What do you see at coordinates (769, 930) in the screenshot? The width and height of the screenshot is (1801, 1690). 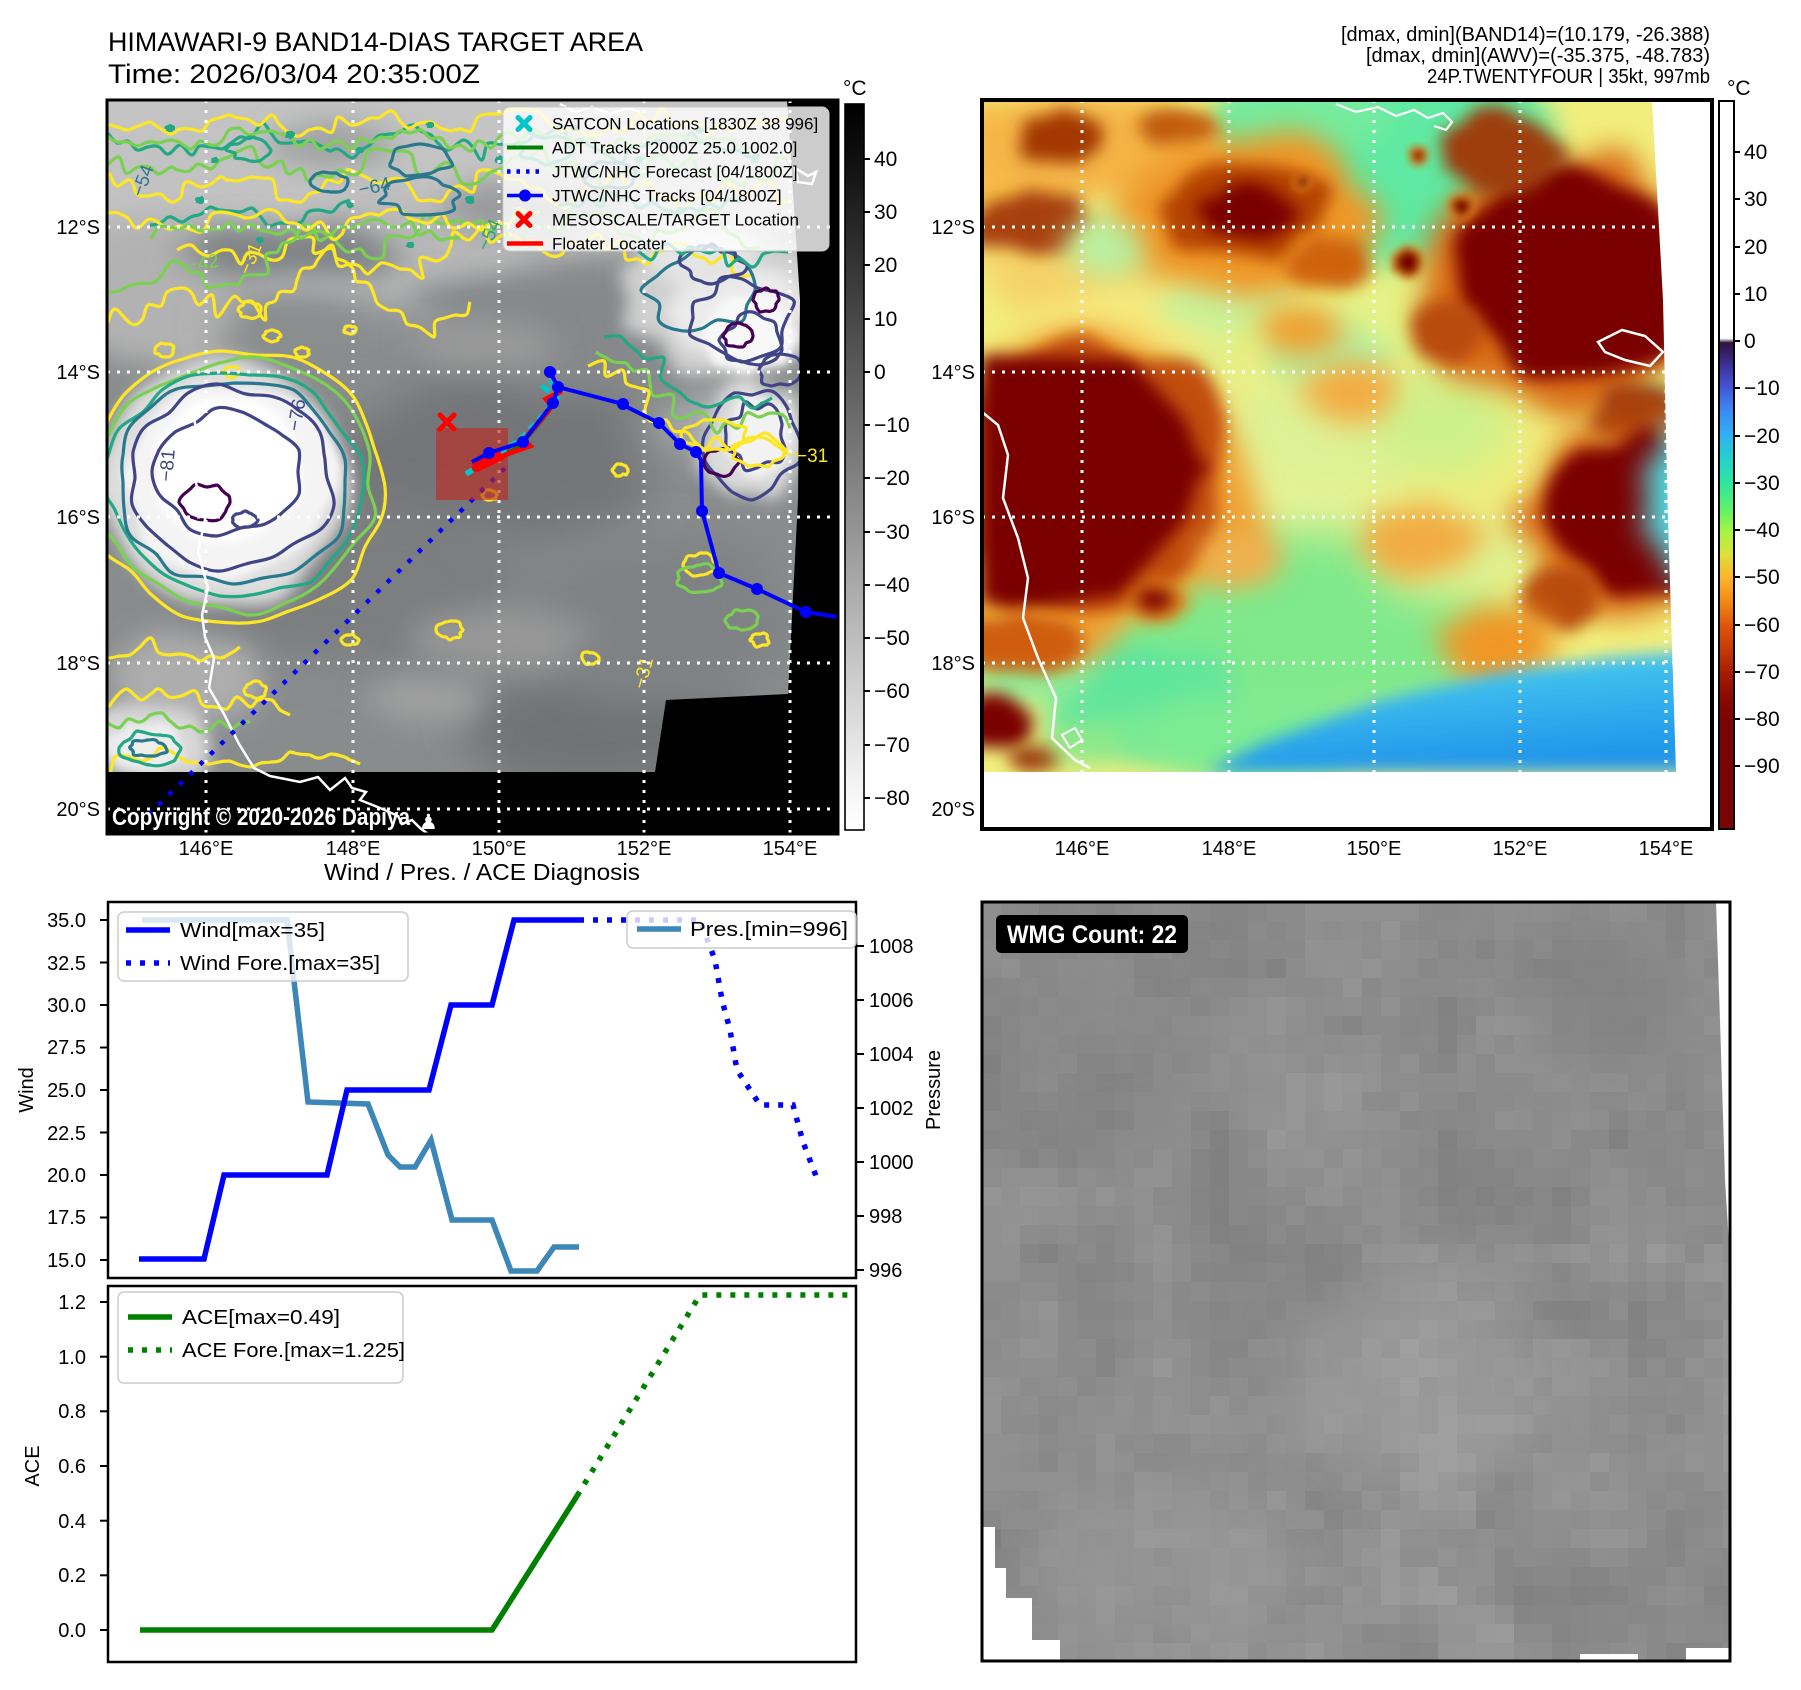 I see `svg-text: Pres.[min=996]` at bounding box center [769, 930].